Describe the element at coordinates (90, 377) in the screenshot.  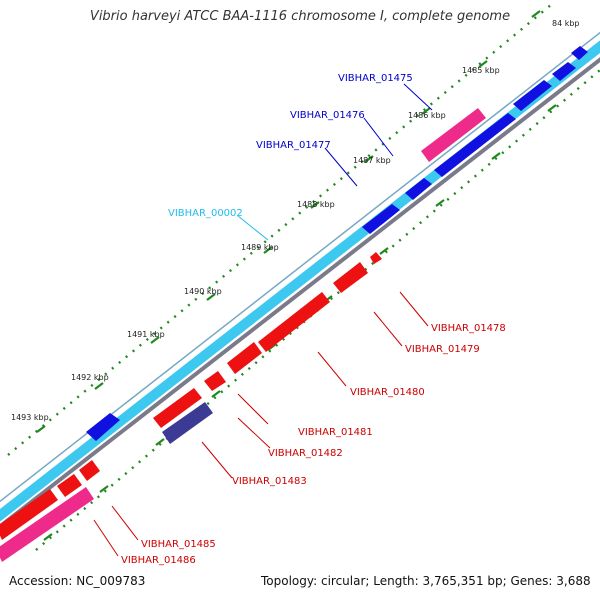
I see `tick-label: 1492 kbp` at that location.